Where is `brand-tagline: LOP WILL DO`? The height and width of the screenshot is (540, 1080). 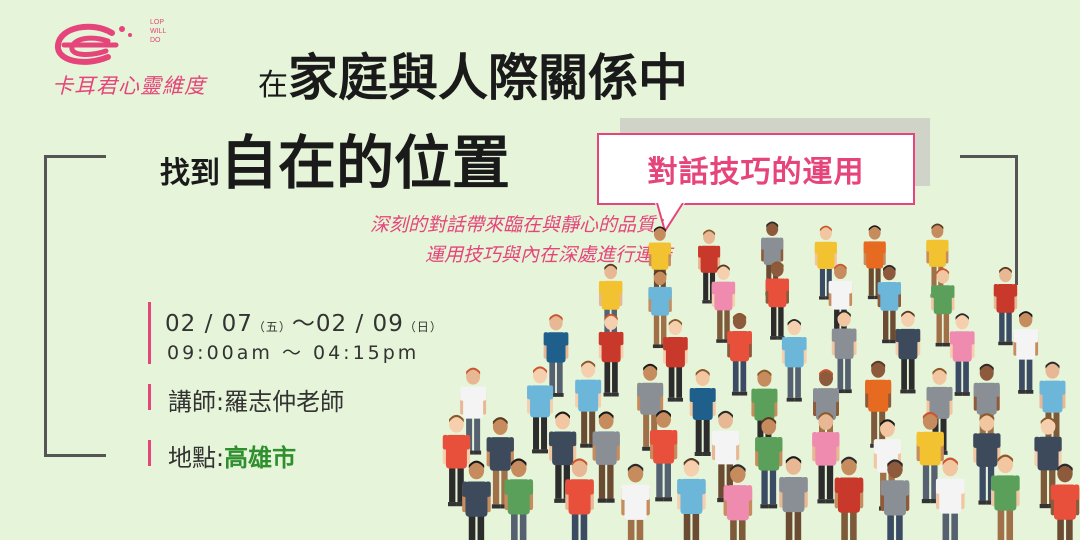 brand-tagline: LOP WILL DO is located at coordinates (158, 31).